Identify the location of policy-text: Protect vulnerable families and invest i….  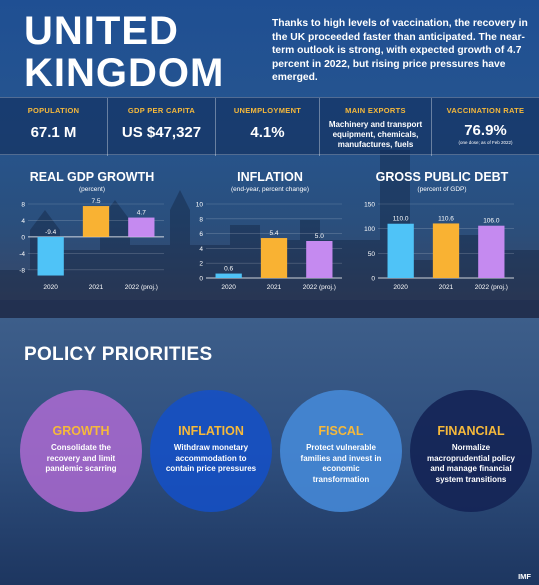
(341, 463).